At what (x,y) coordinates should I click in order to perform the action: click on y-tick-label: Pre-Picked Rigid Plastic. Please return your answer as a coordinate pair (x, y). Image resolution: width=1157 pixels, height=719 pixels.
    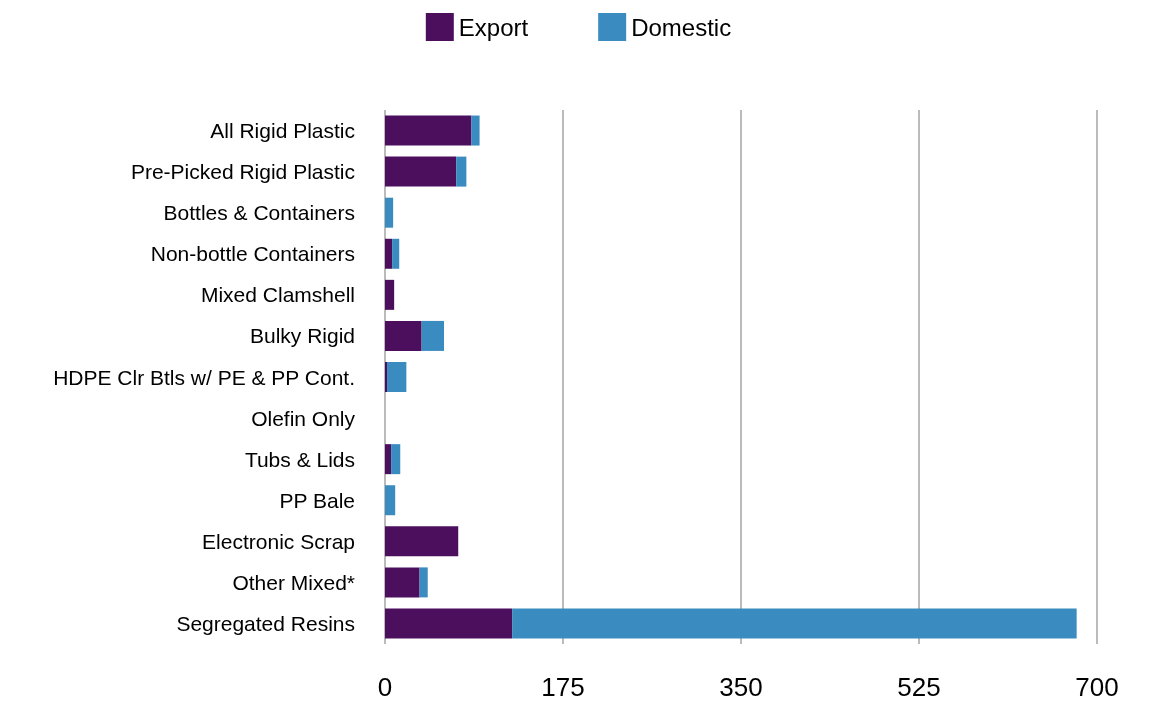
    Looking at the image, I should click on (242, 172).